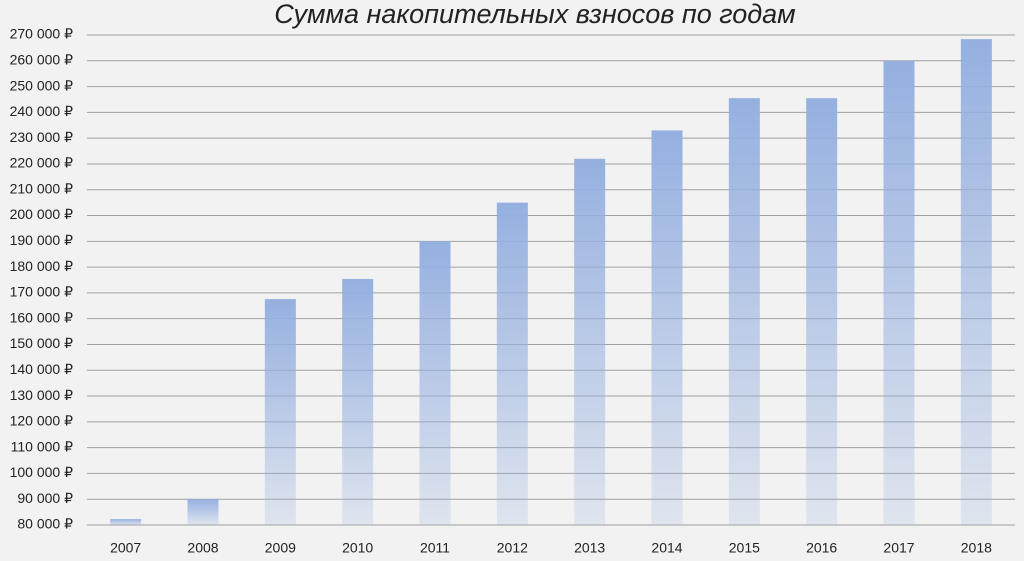 This screenshot has height=561, width=1024. Describe the element at coordinates (41, 266) in the screenshot. I see `y-tick-label: 180 000 ₽` at that location.